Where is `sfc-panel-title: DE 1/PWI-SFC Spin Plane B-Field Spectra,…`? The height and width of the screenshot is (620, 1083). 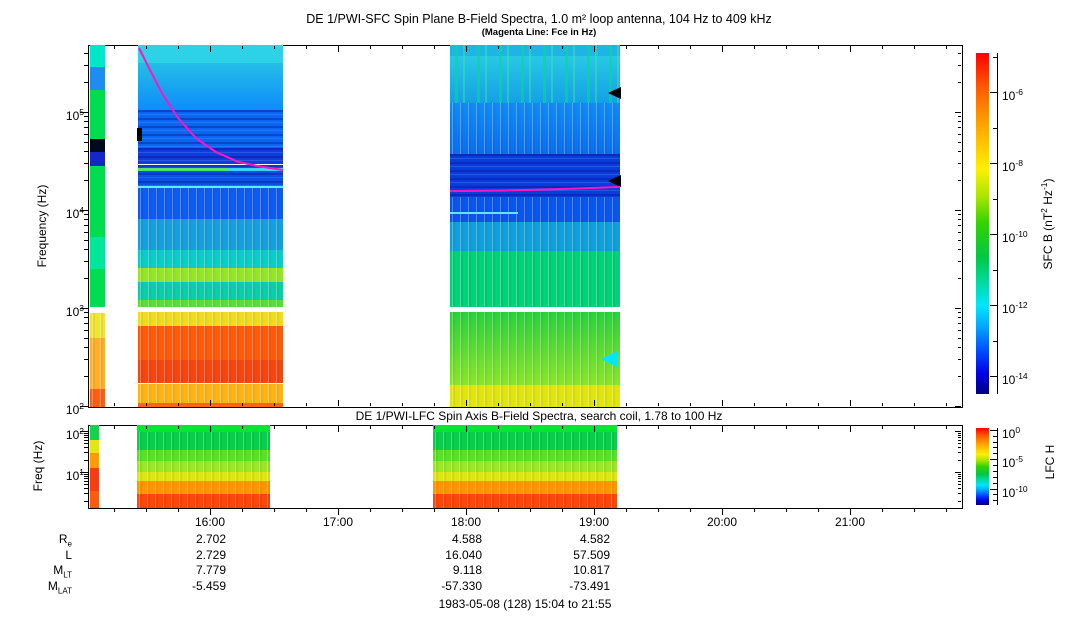
sfc-panel-title: DE 1/PWI-SFC Spin Plane B-Field Spectra,… is located at coordinates (539, 19).